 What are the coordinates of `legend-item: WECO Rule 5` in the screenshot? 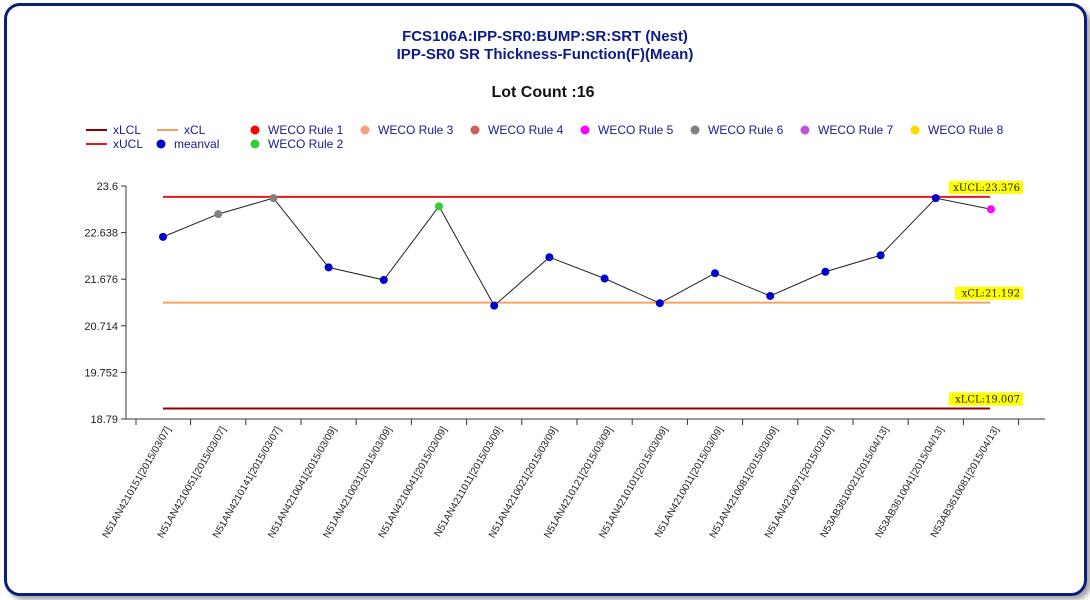 It's located at (627, 130).